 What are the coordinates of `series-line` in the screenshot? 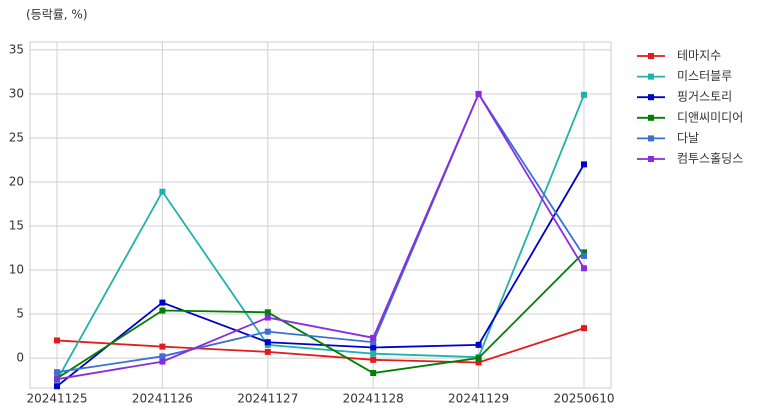 It's located at (320, 345).